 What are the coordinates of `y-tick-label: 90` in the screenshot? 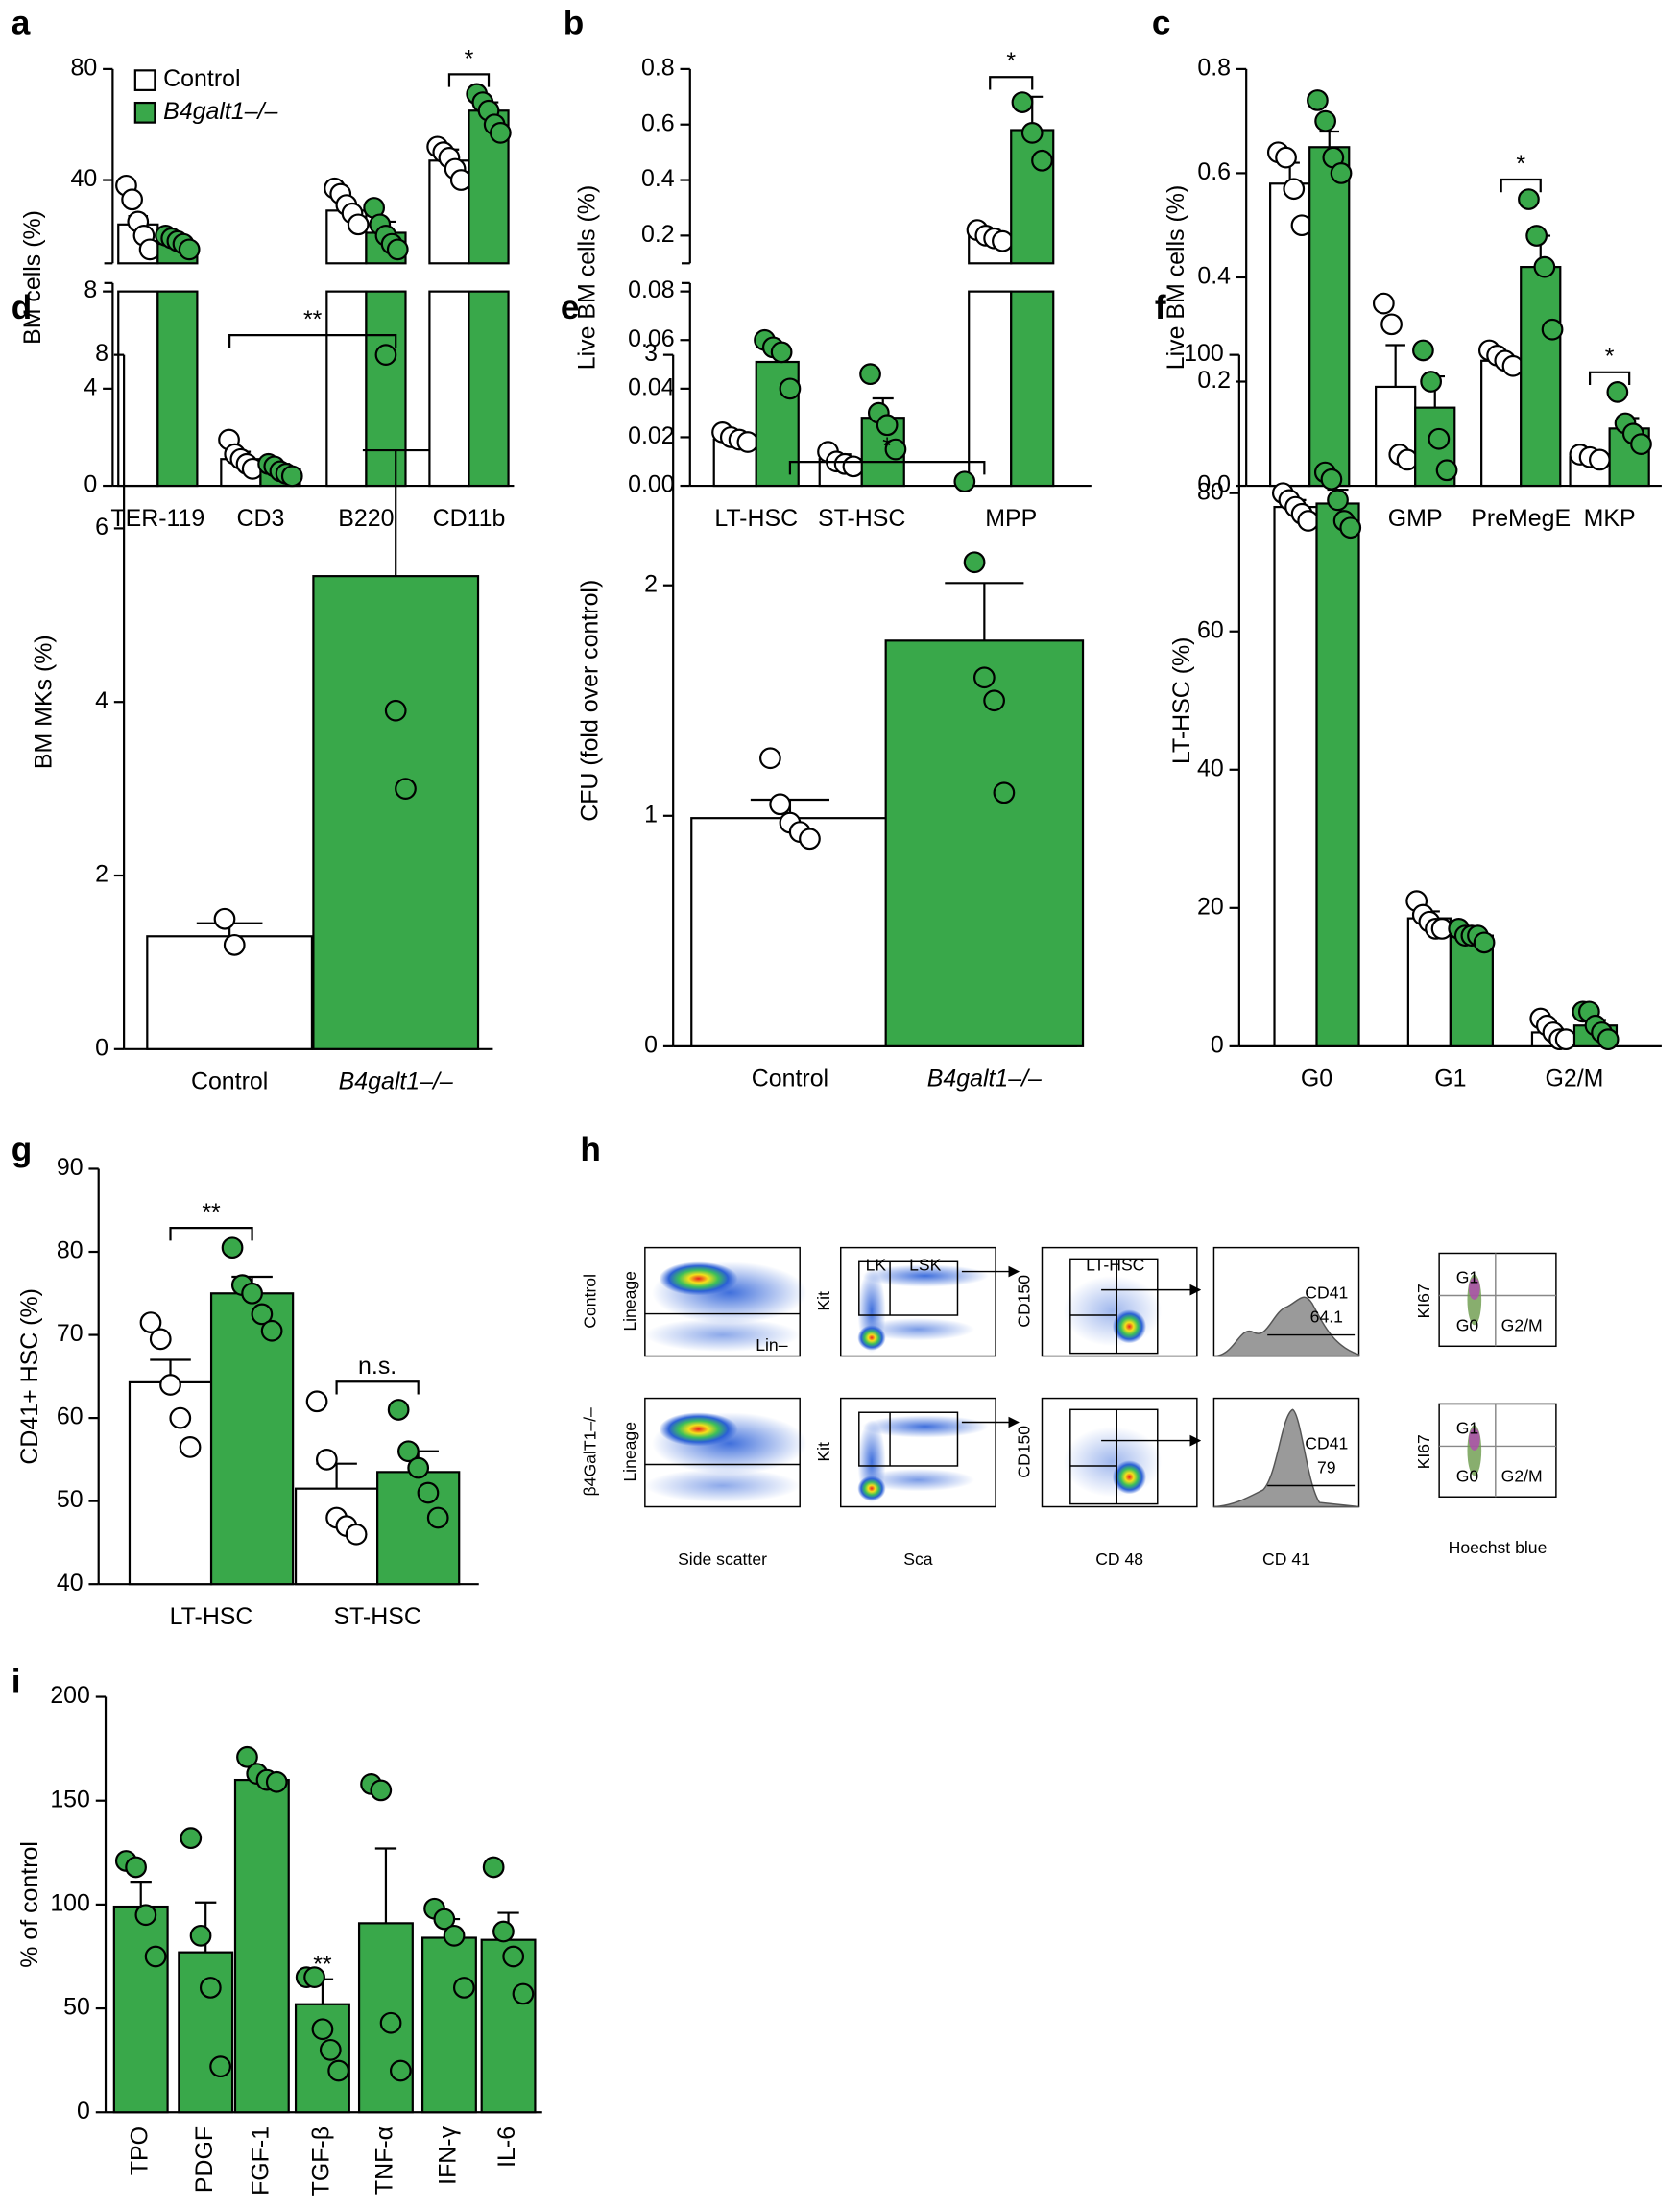 It's located at (70, 1167).